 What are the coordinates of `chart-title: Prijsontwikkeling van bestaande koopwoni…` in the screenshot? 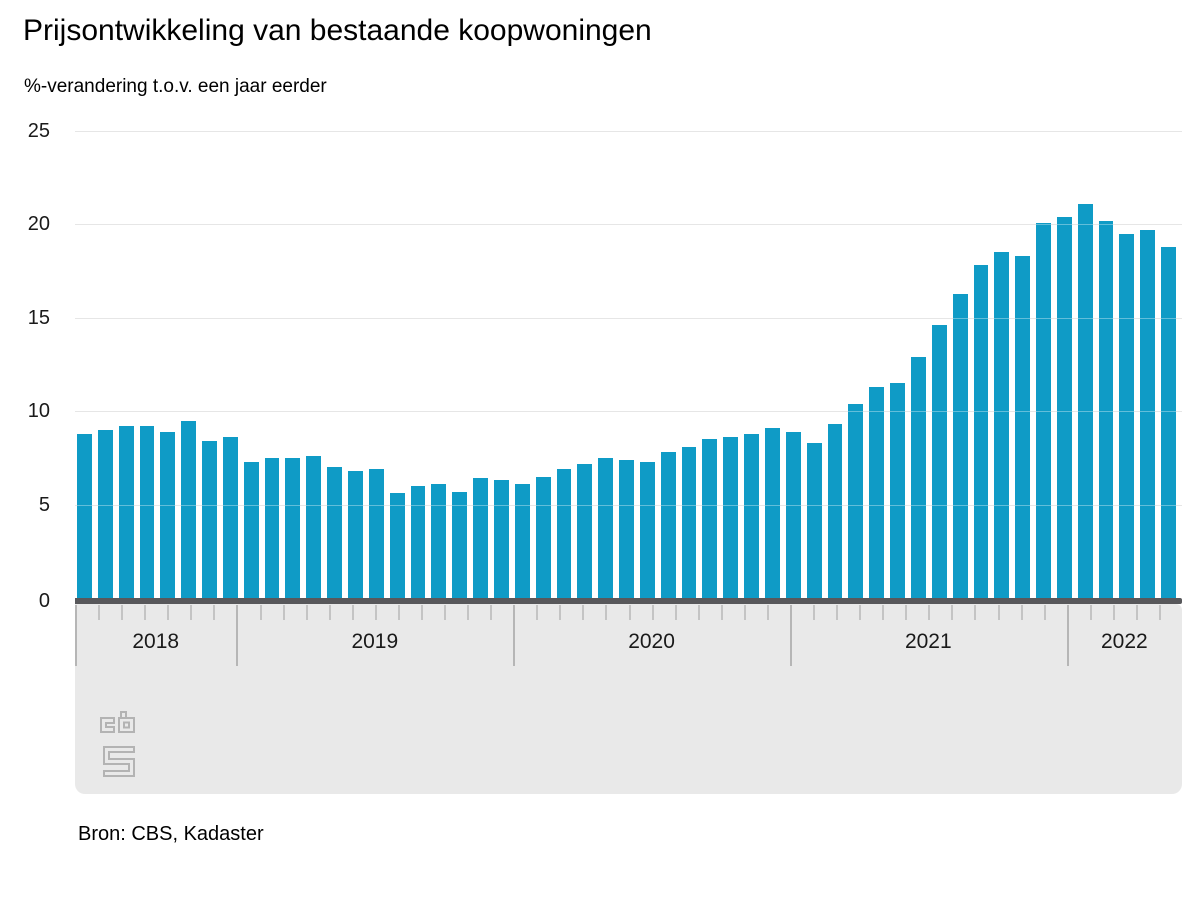 It's located at (337, 30).